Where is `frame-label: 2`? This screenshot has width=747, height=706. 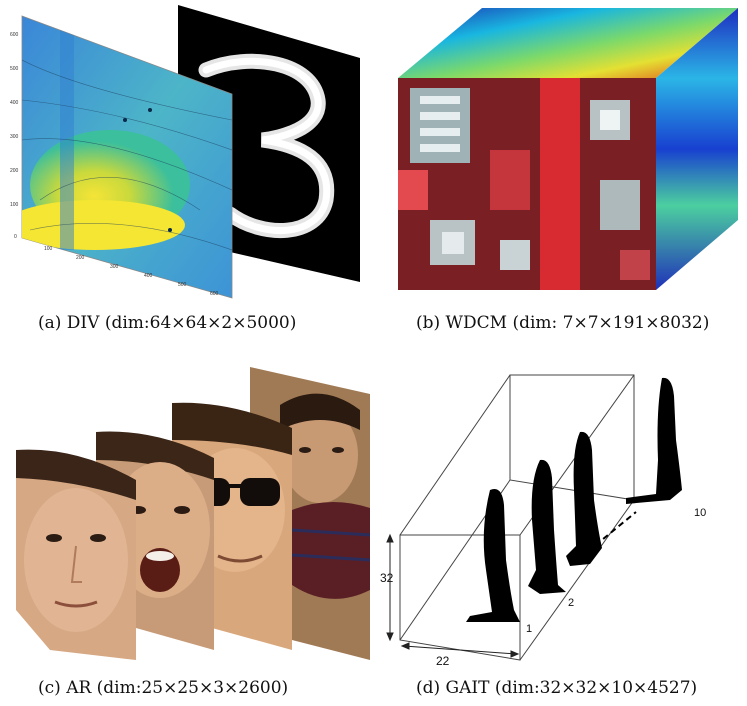
frame-label: 2 is located at coordinates (571, 603).